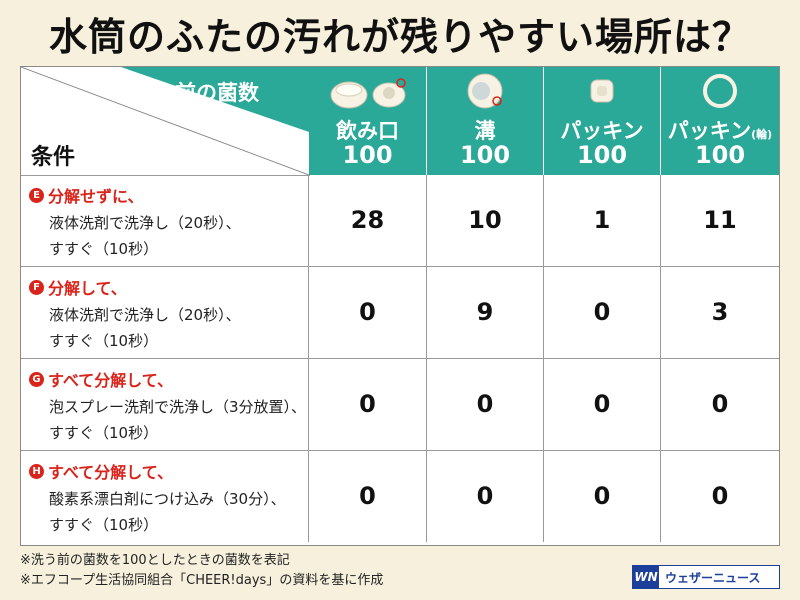 The width and height of the screenshot is (800, 600). I want to click on value-cell: 1, so click(602, 220).